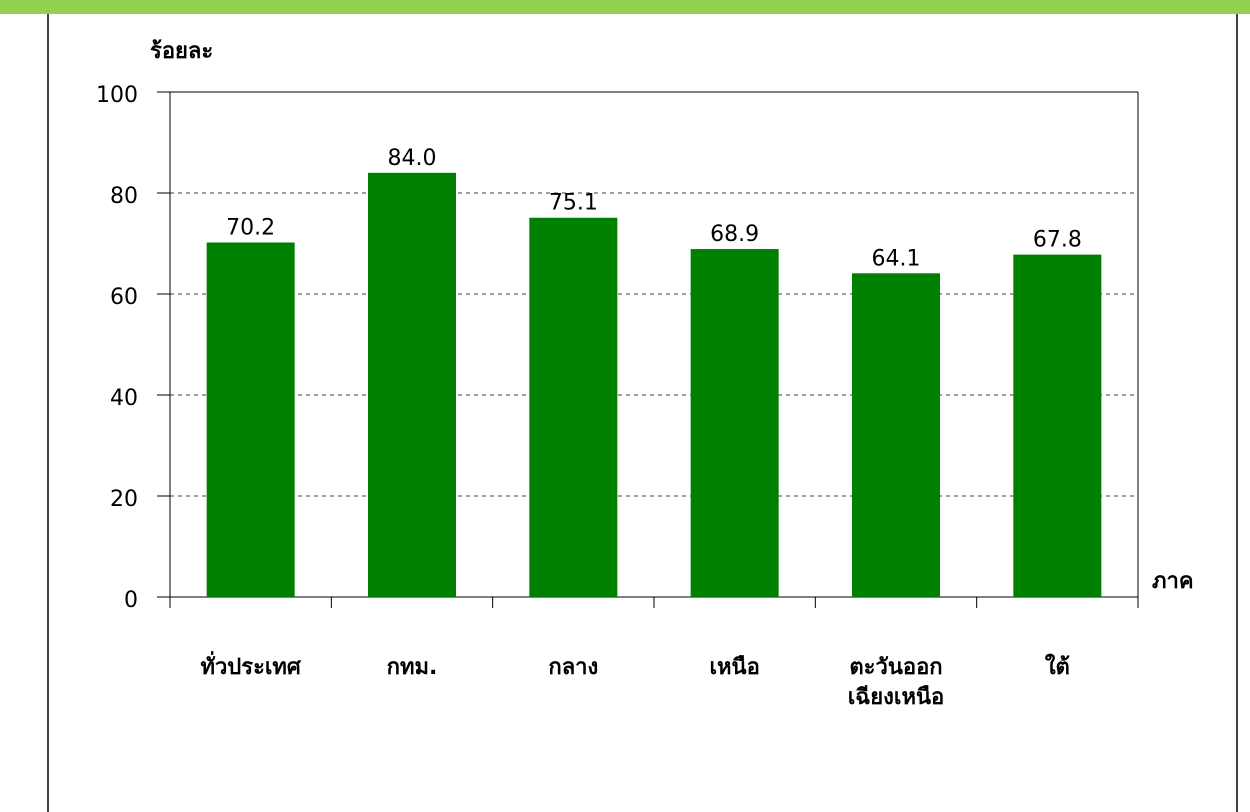 This screenshot has width=1250, height=812. I want to click on x-tick-label: กทม., so click(412, 667).